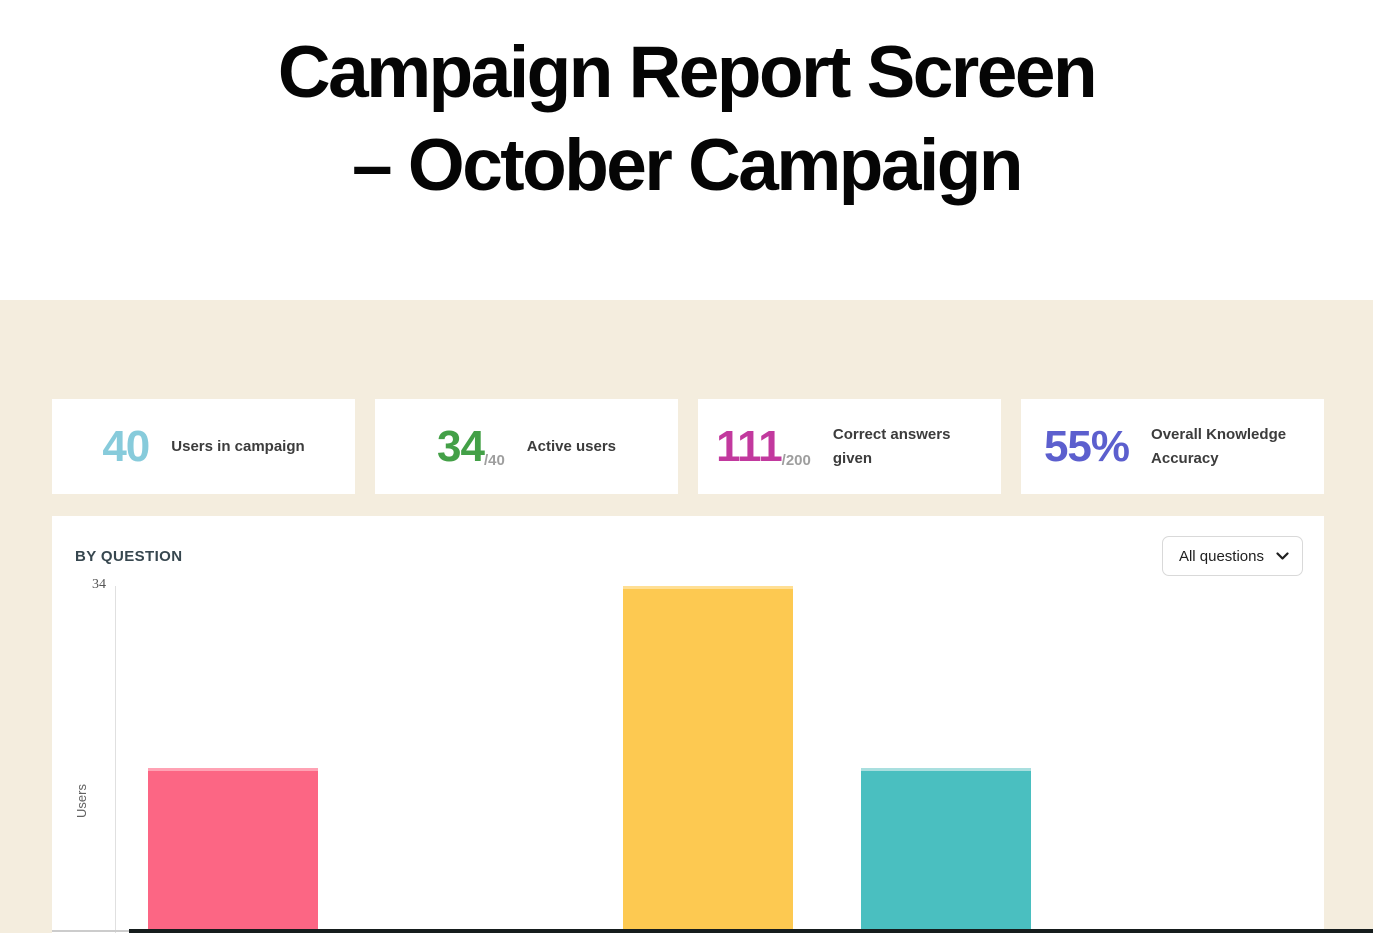  What do you see at coordinates (238, 446) in the screenshot?
I see `stat-label: Users in campaign` at bounding box center [238, 446].